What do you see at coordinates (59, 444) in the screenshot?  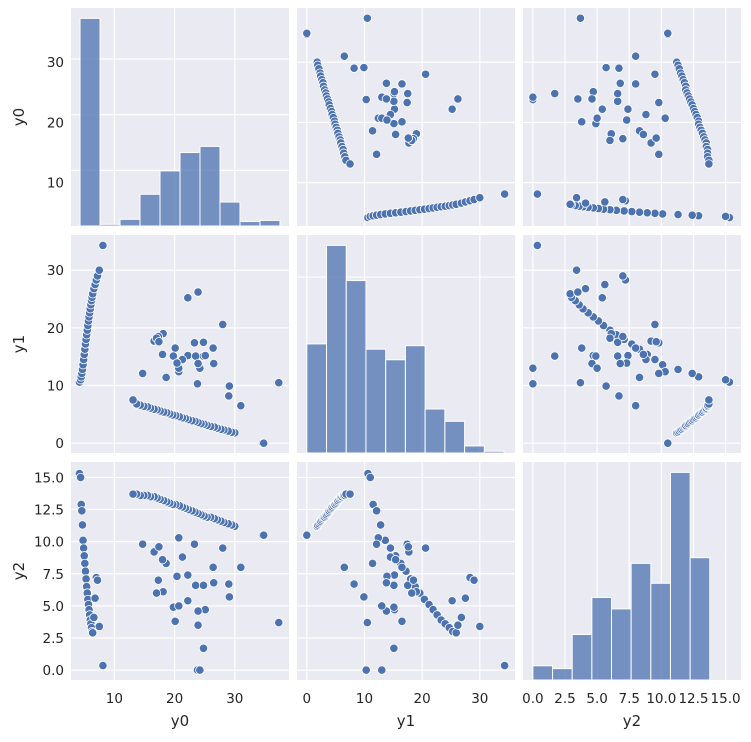 I see `y-tick-label-y1: 0` at bounding box center [59, 444].